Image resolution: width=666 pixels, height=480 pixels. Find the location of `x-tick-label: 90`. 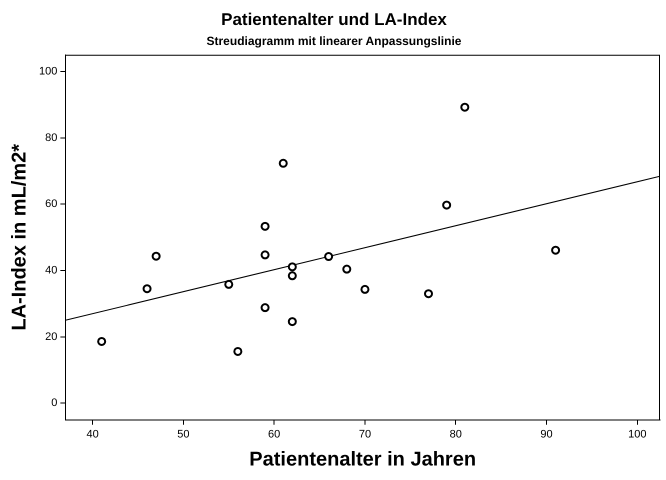

x-tick-label: 90 is located at coordinates (546, 434).